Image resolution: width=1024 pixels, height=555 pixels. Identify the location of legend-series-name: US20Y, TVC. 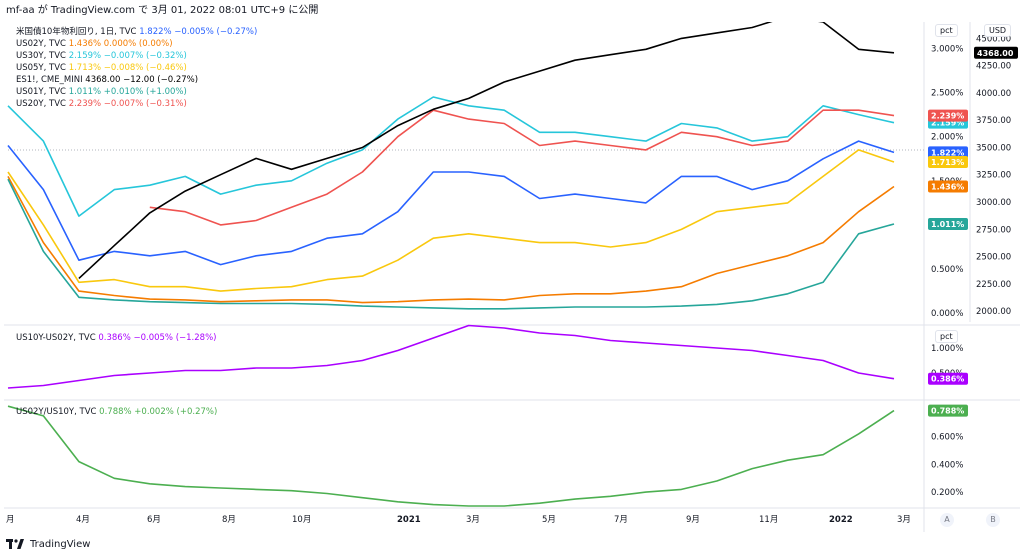
(42, 104).